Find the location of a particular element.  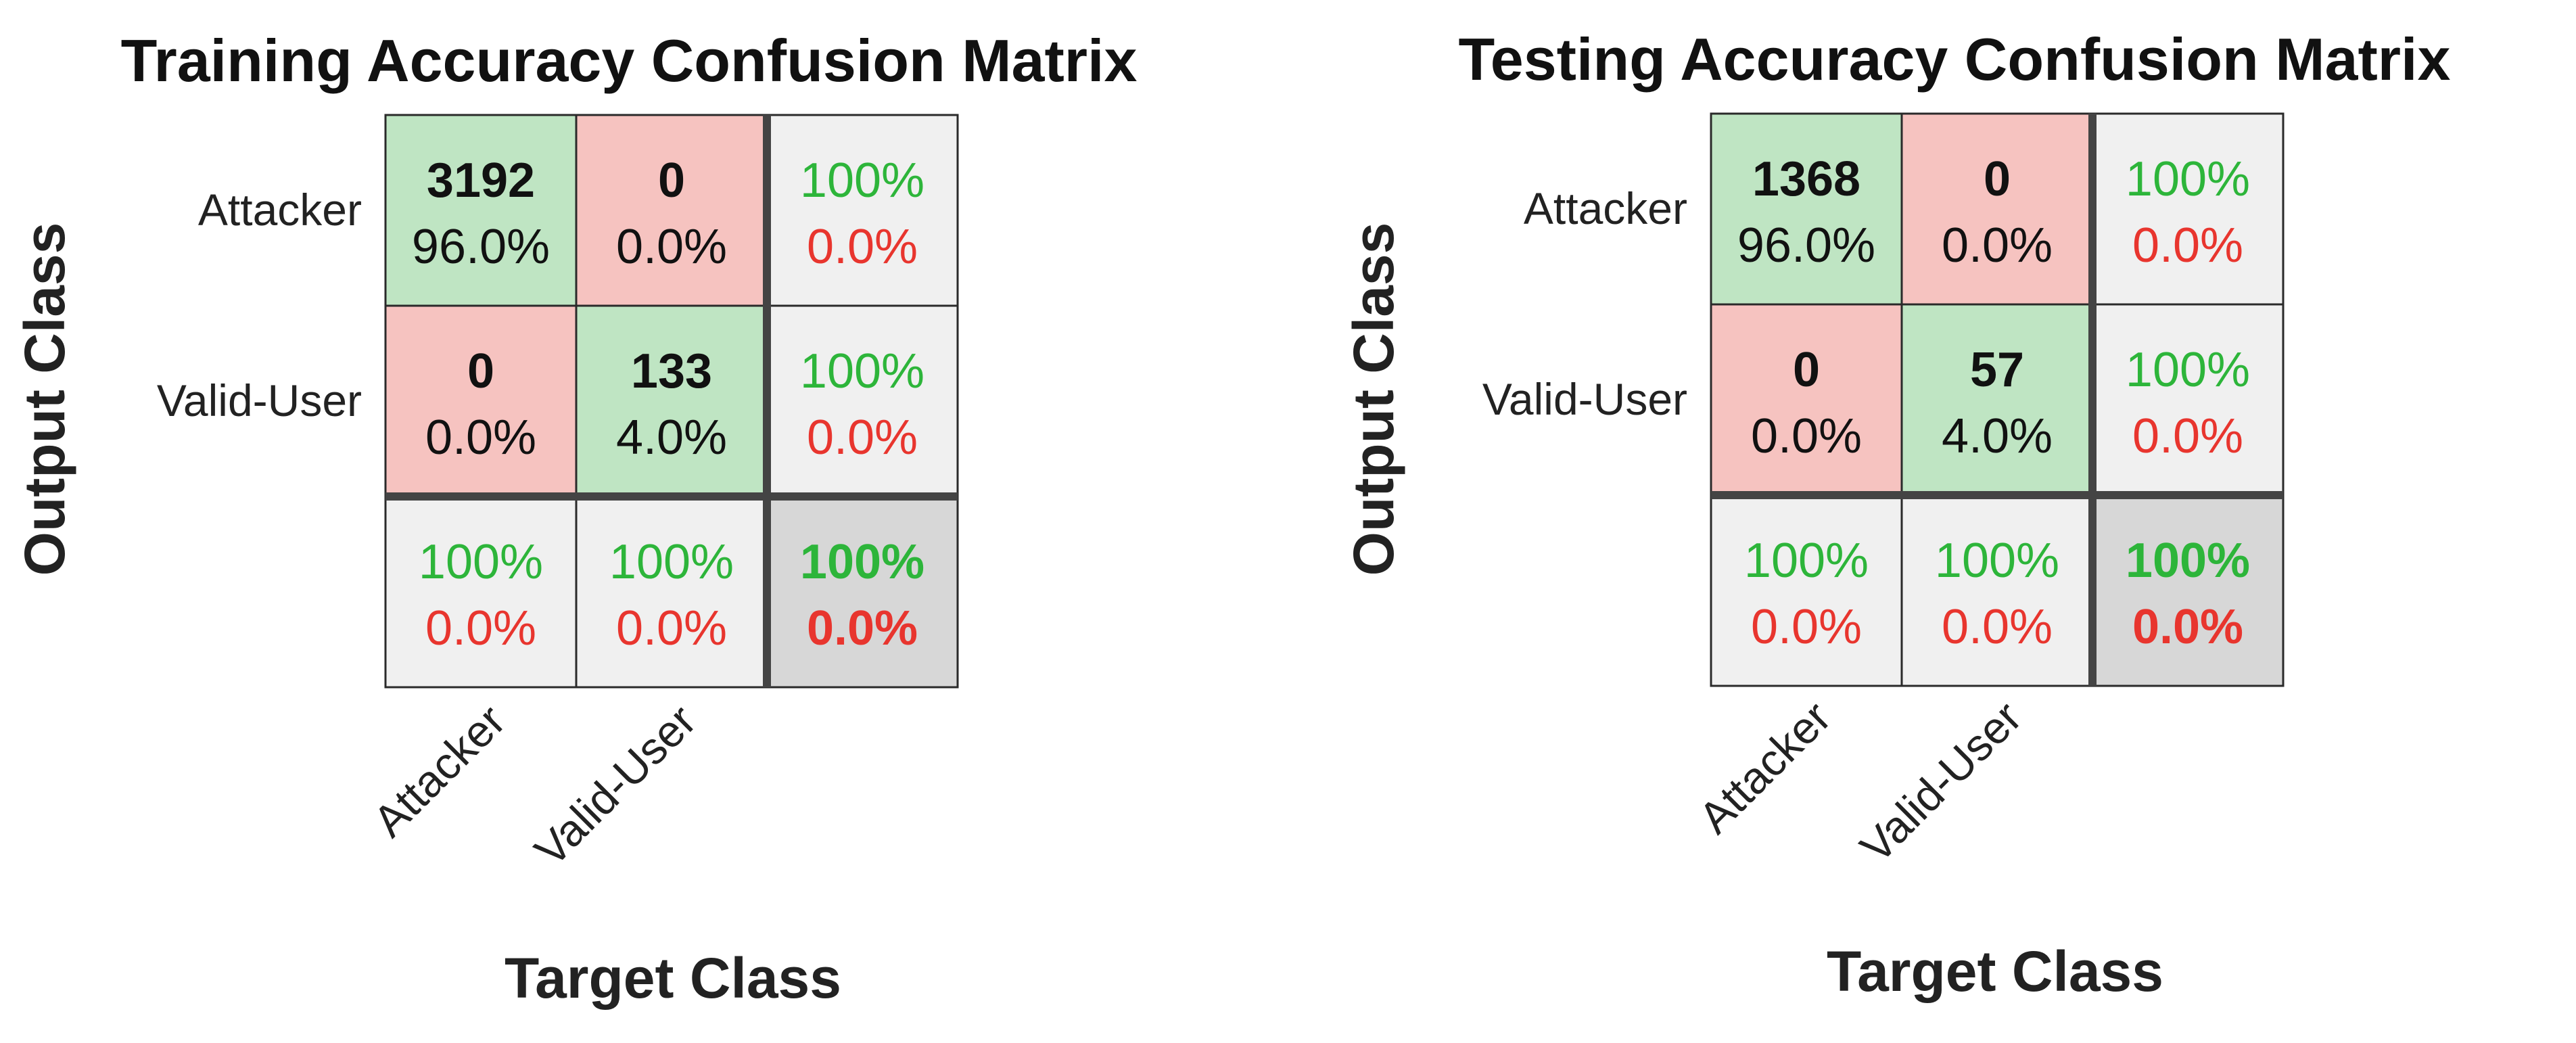

cell-count: 3192 is located at coordinates (481, 181).